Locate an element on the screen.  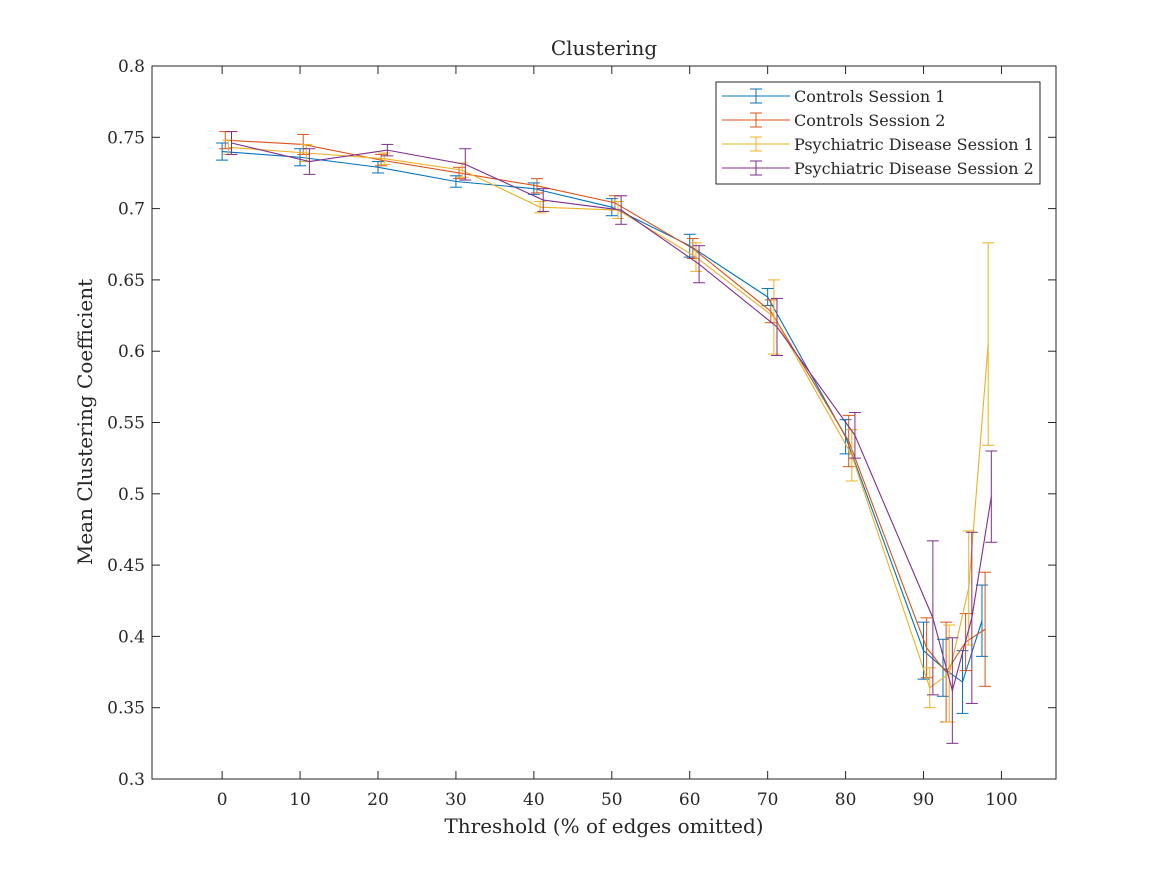
y-axis-title: Mean Clustering Coefficient is located at coordinates (85, 422).